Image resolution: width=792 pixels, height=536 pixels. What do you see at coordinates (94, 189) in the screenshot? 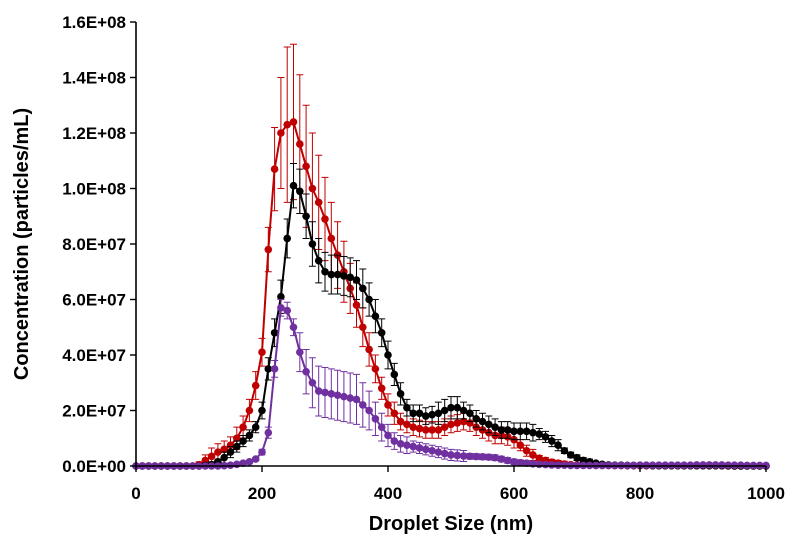
I see `y-tick-label: 1.0E+08` at bounding box center [94, 189].